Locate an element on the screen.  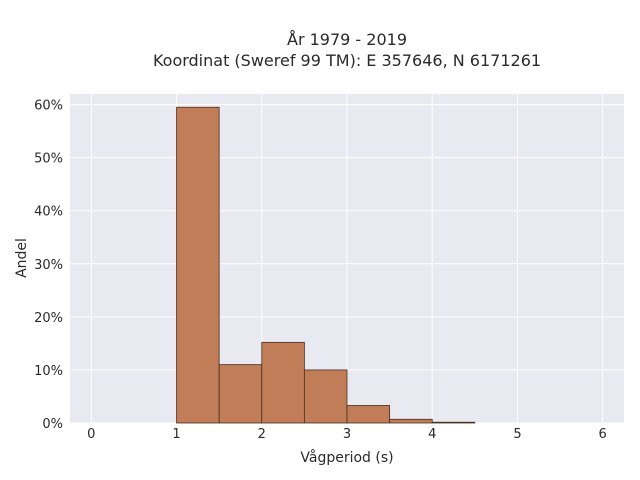
chart-title-line-1: År 1979 - 2019 is located at coordinates (347, 39).